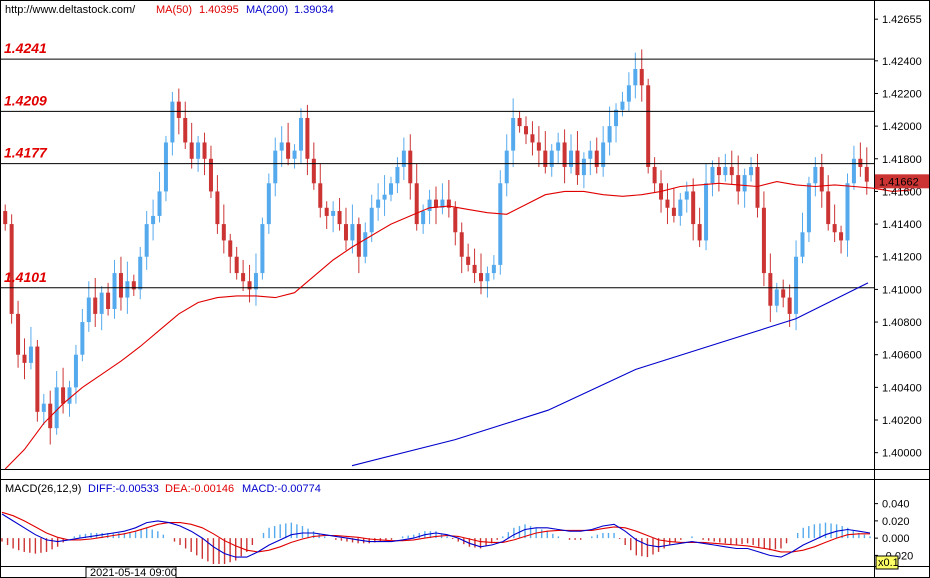 This screenshot has height=578, width=930. What do you see at coordinates (123, 489) in the screenshot?
I see `macd-diff-value: DIFF:-0.00533` at bounding box center [123, 489].